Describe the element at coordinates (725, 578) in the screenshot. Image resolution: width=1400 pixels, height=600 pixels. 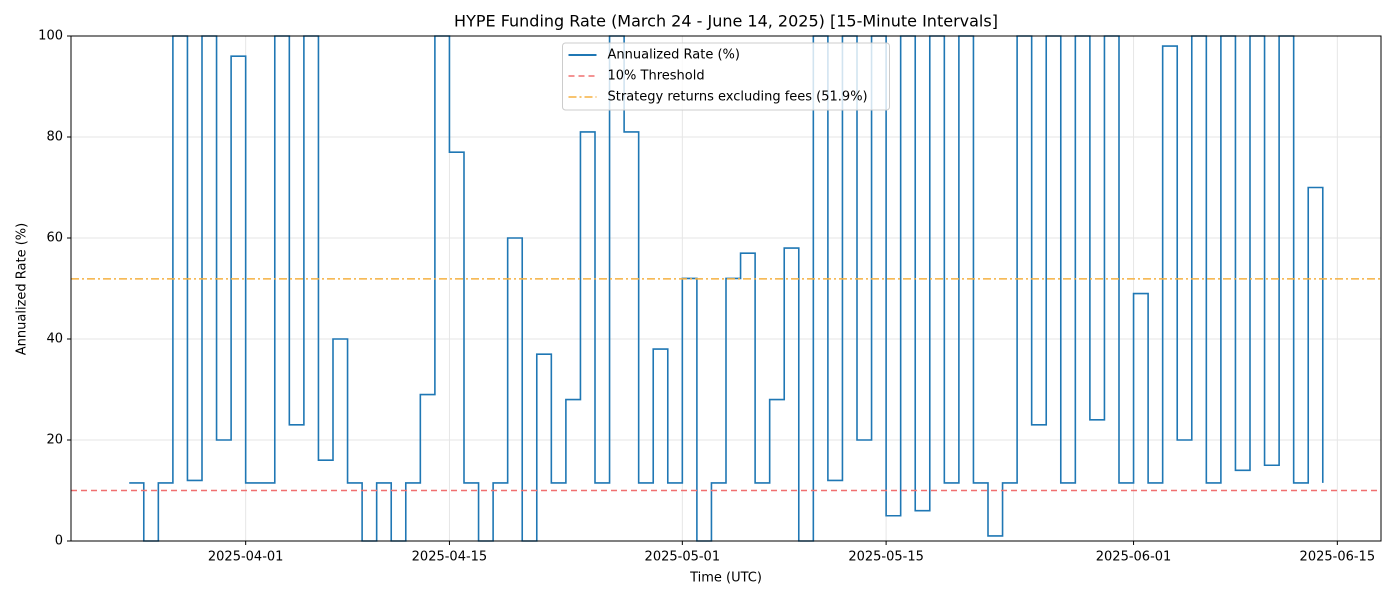
I see `x-axis-label: Time (UTC)` at that location.